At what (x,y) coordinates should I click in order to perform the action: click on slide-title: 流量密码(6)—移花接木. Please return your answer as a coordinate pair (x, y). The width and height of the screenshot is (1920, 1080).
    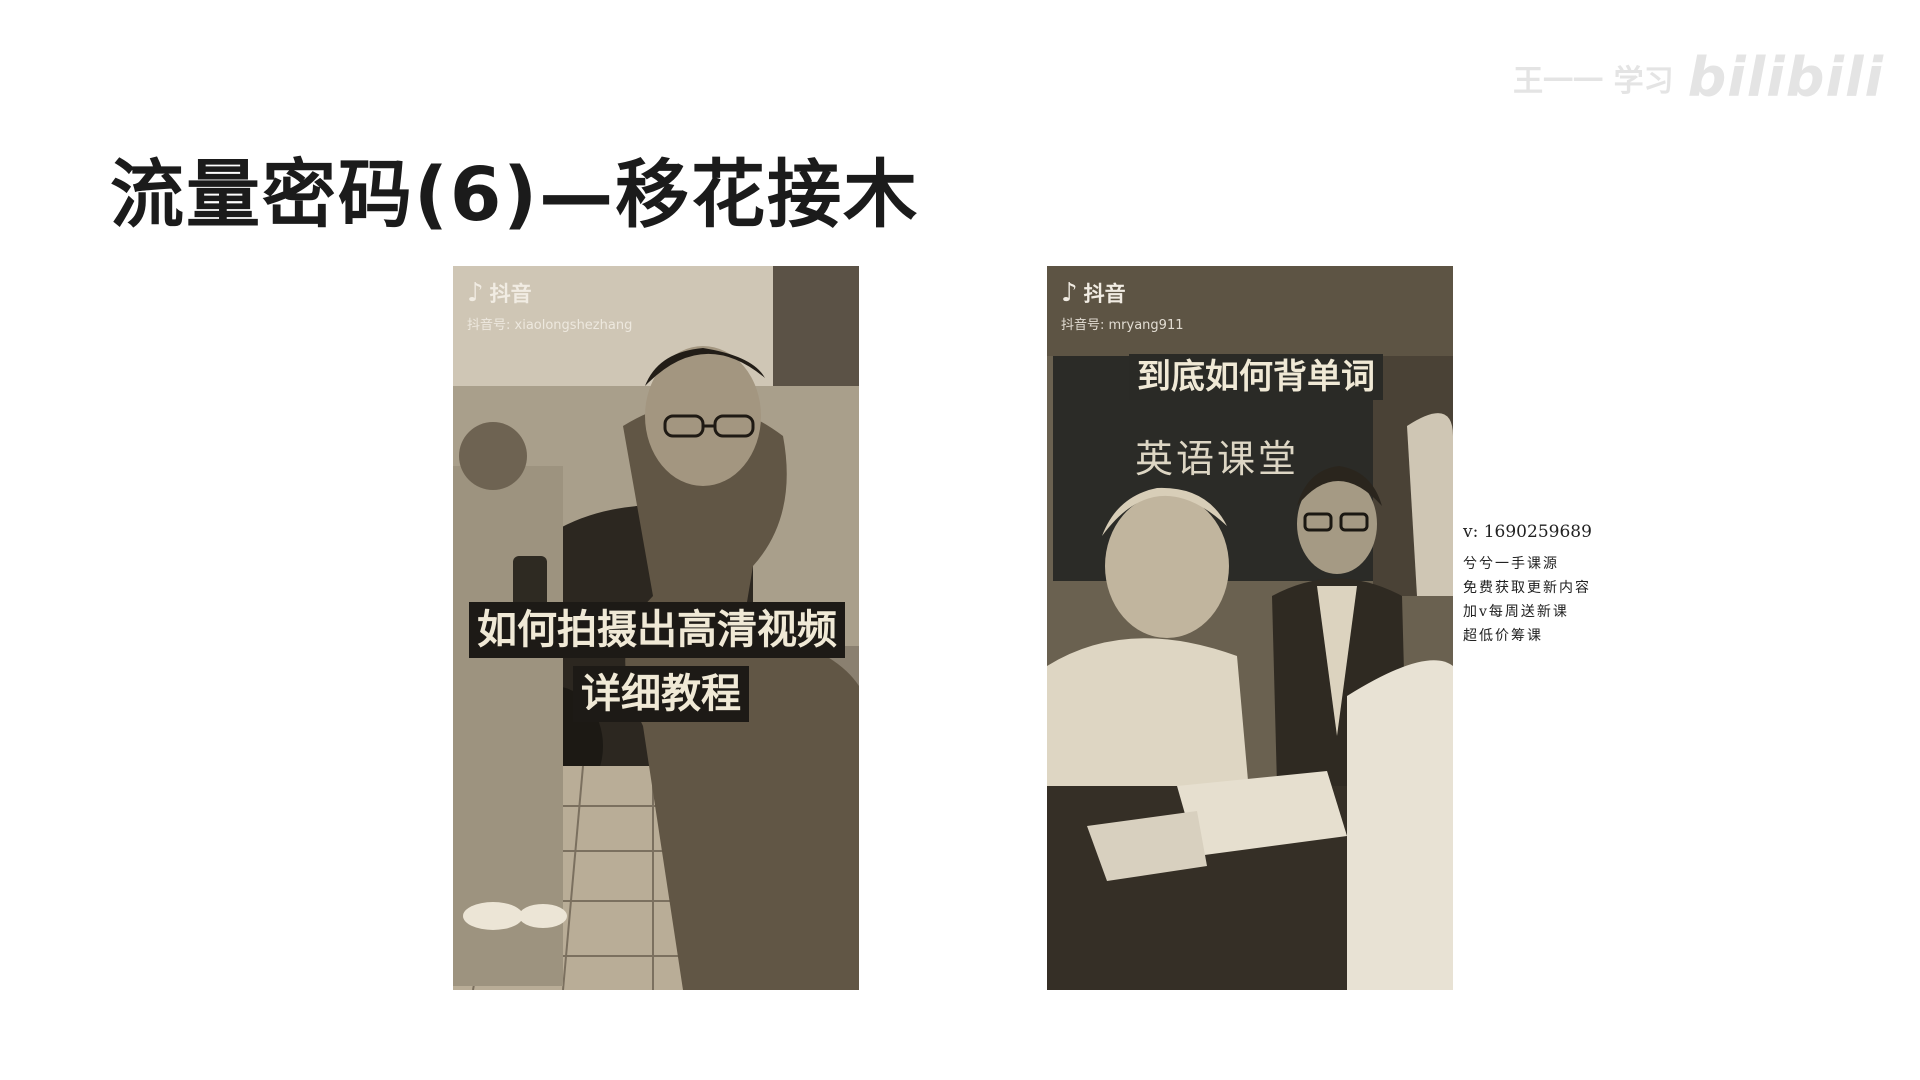
    Looking at the image, I should click on (515, 194).